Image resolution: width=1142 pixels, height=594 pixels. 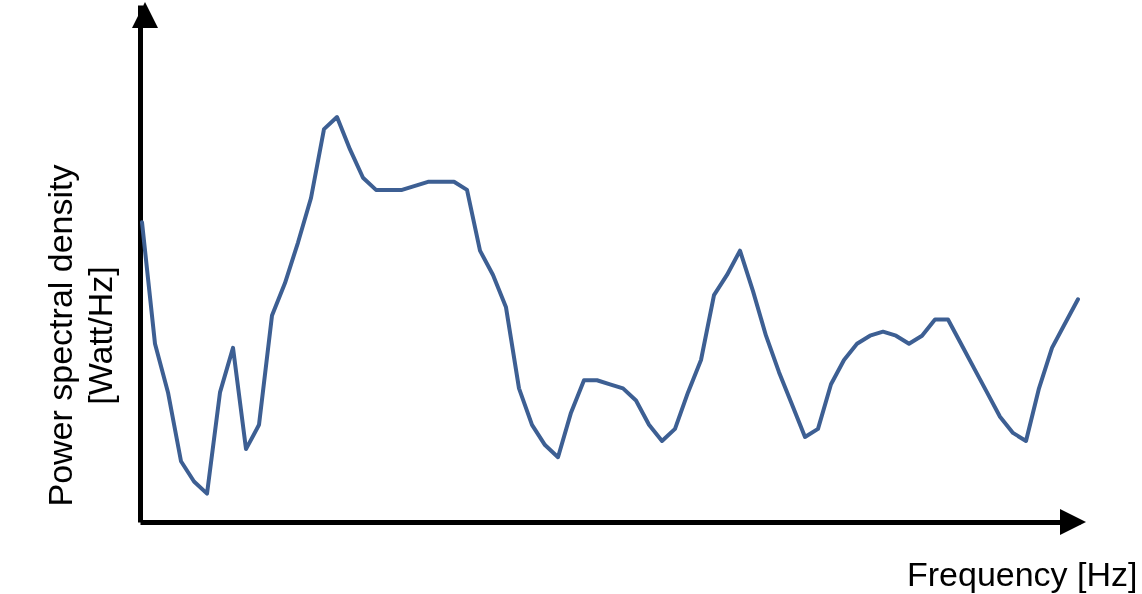 I want to click on x-axis-title: Frequency [Hz], so click(x=1022, y=573).